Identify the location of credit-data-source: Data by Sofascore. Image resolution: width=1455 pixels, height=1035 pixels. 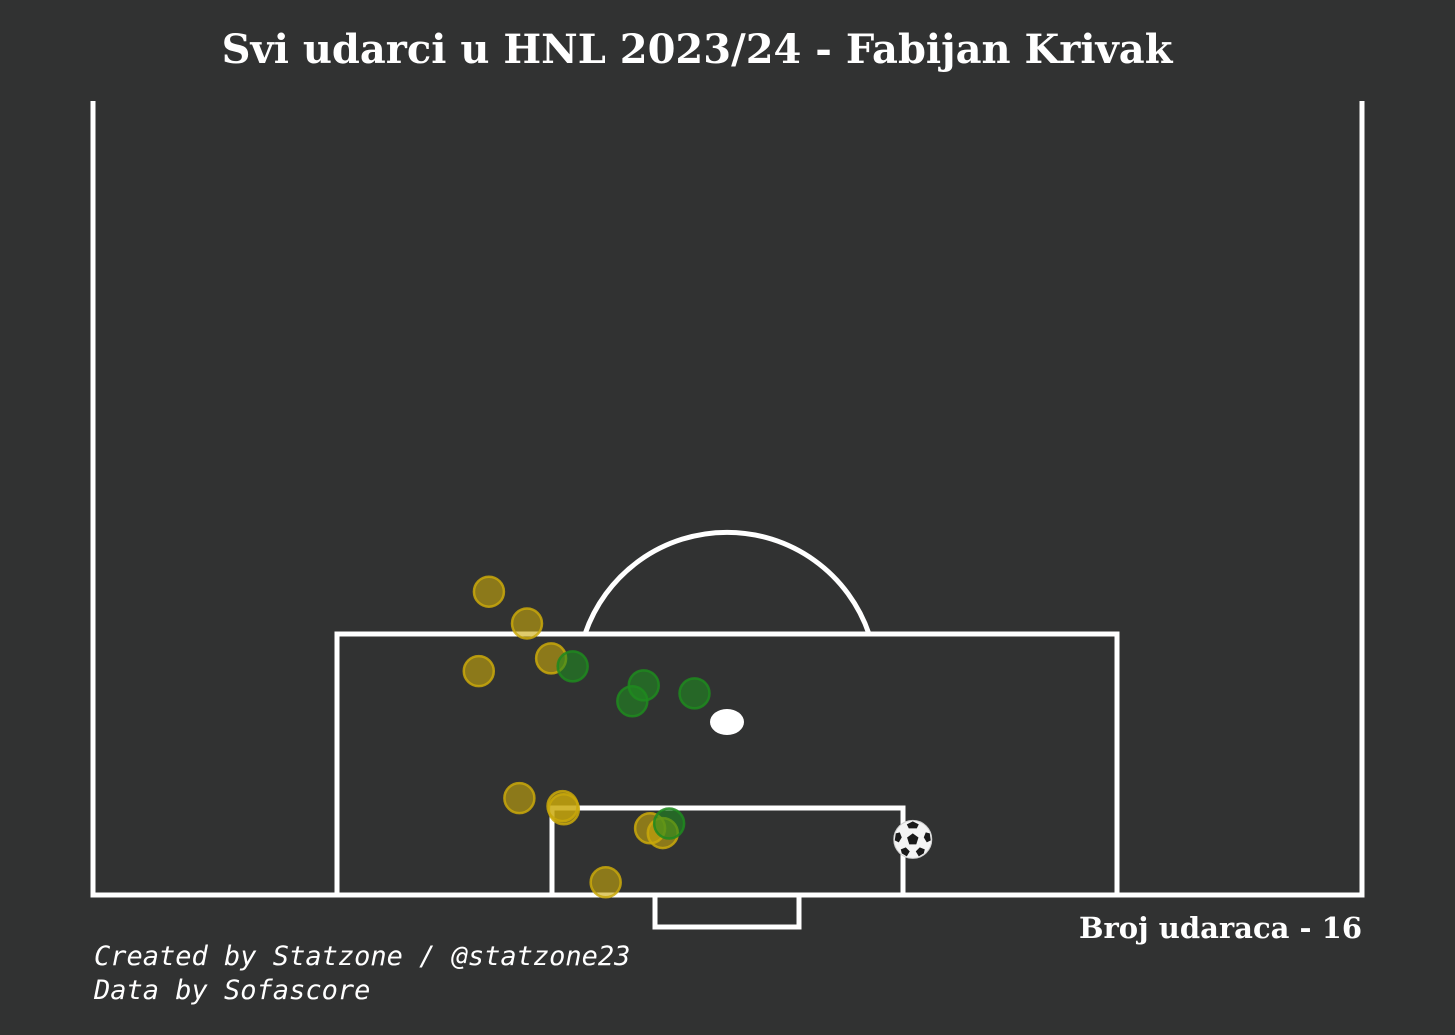
(231, 990).